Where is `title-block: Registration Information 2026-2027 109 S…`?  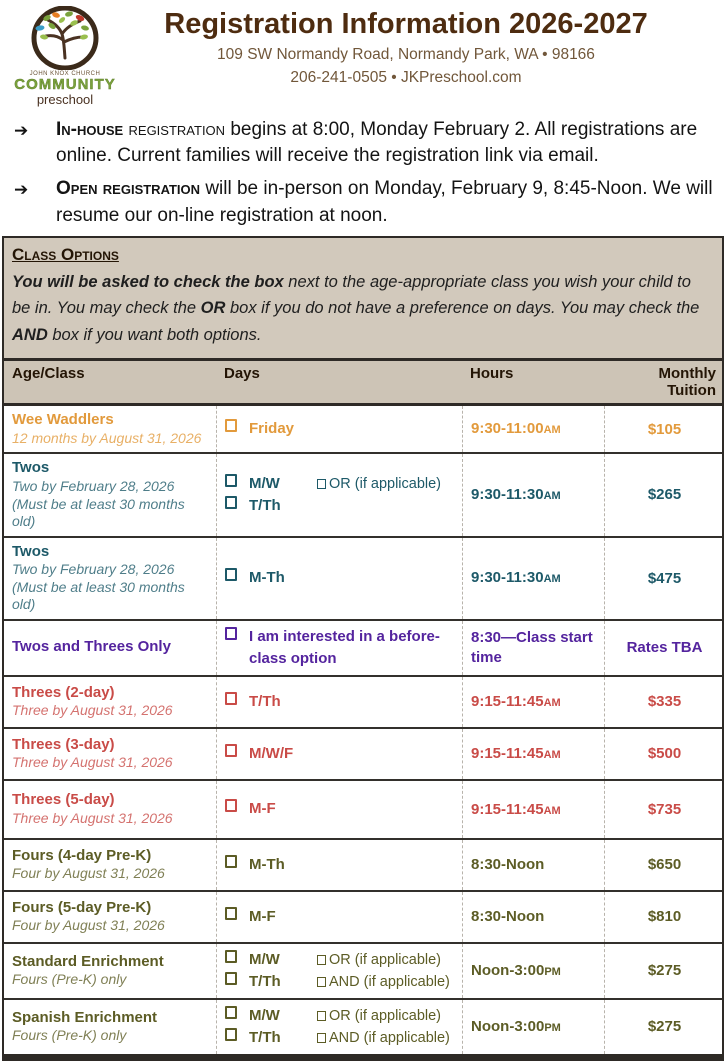
title-block: Registration Information 2026-2027 109 S… is located at coordinates (421, 55).